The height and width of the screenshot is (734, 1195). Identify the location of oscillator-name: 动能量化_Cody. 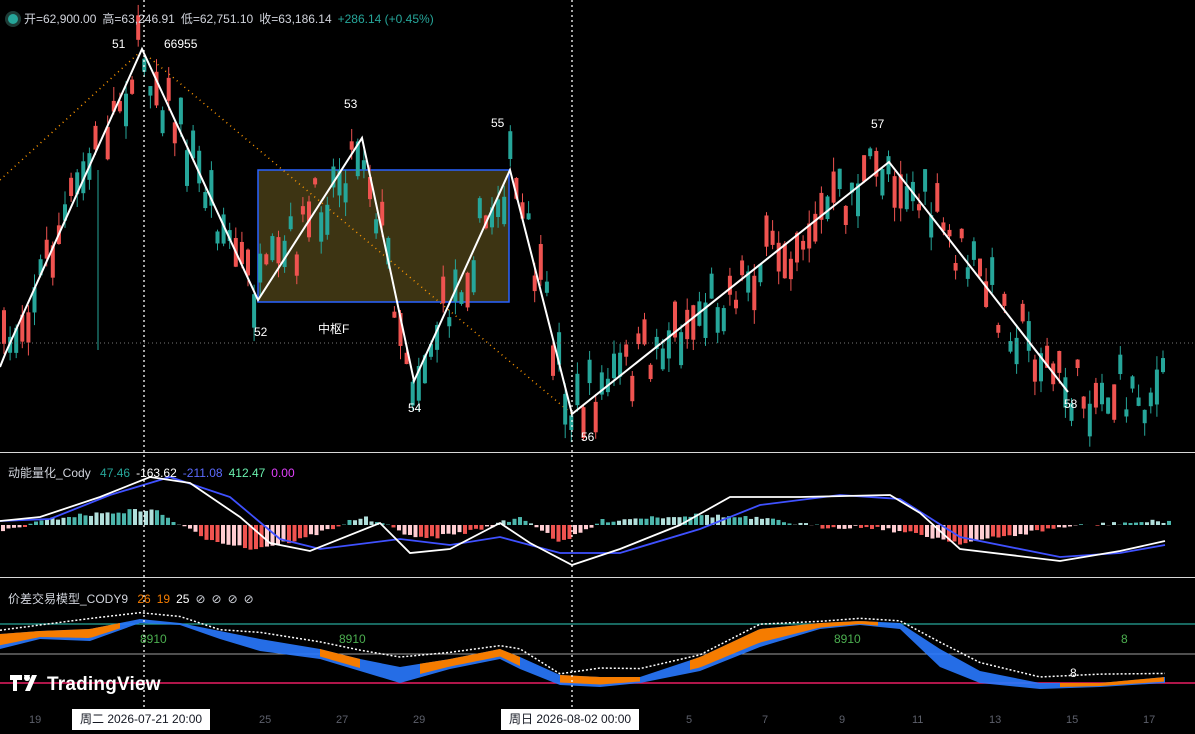
(49, 473).